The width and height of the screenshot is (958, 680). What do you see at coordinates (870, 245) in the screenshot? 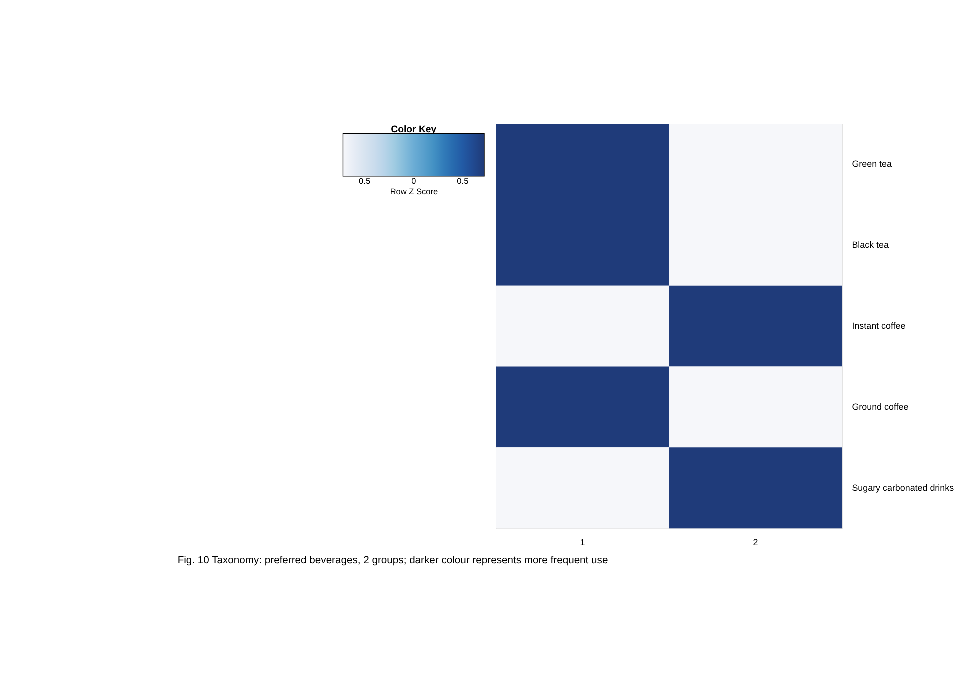
I see `y-tick-label: Black tea` at bounding box center [870, 245].